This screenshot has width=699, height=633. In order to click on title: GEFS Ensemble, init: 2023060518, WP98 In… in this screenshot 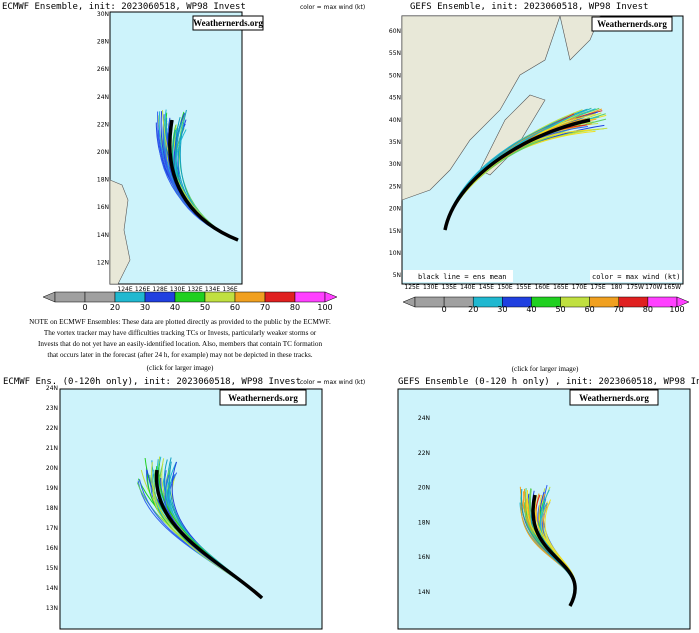, I will do `click(529, 7)`.